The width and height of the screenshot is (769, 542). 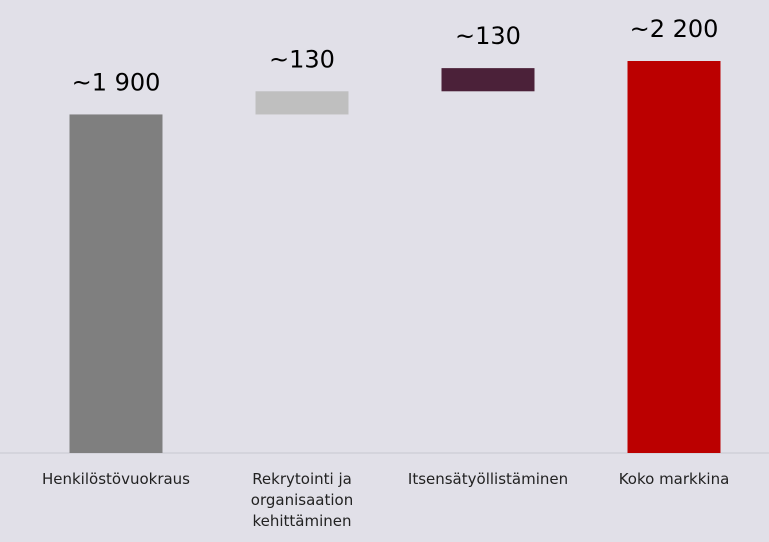 I want to click on value-label: ~2 200, so click(x=674, y=29).